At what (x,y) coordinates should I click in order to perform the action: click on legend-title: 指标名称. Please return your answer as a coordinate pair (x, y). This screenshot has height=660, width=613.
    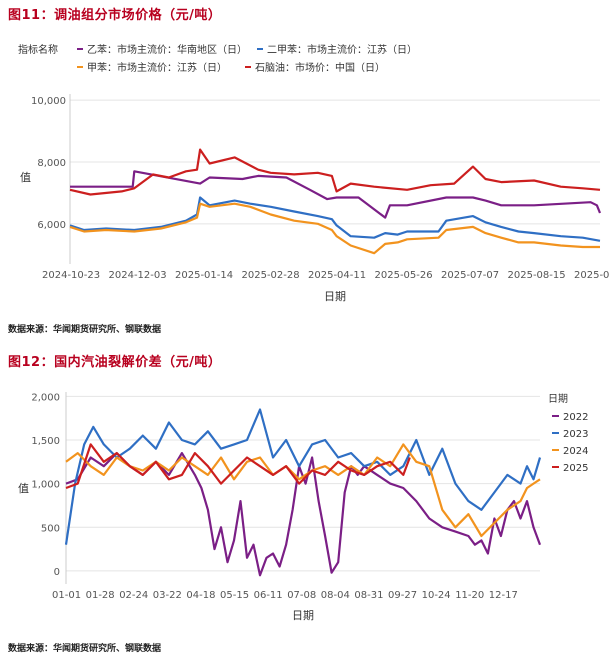
    Looking at the image, I should click on (38, 49).